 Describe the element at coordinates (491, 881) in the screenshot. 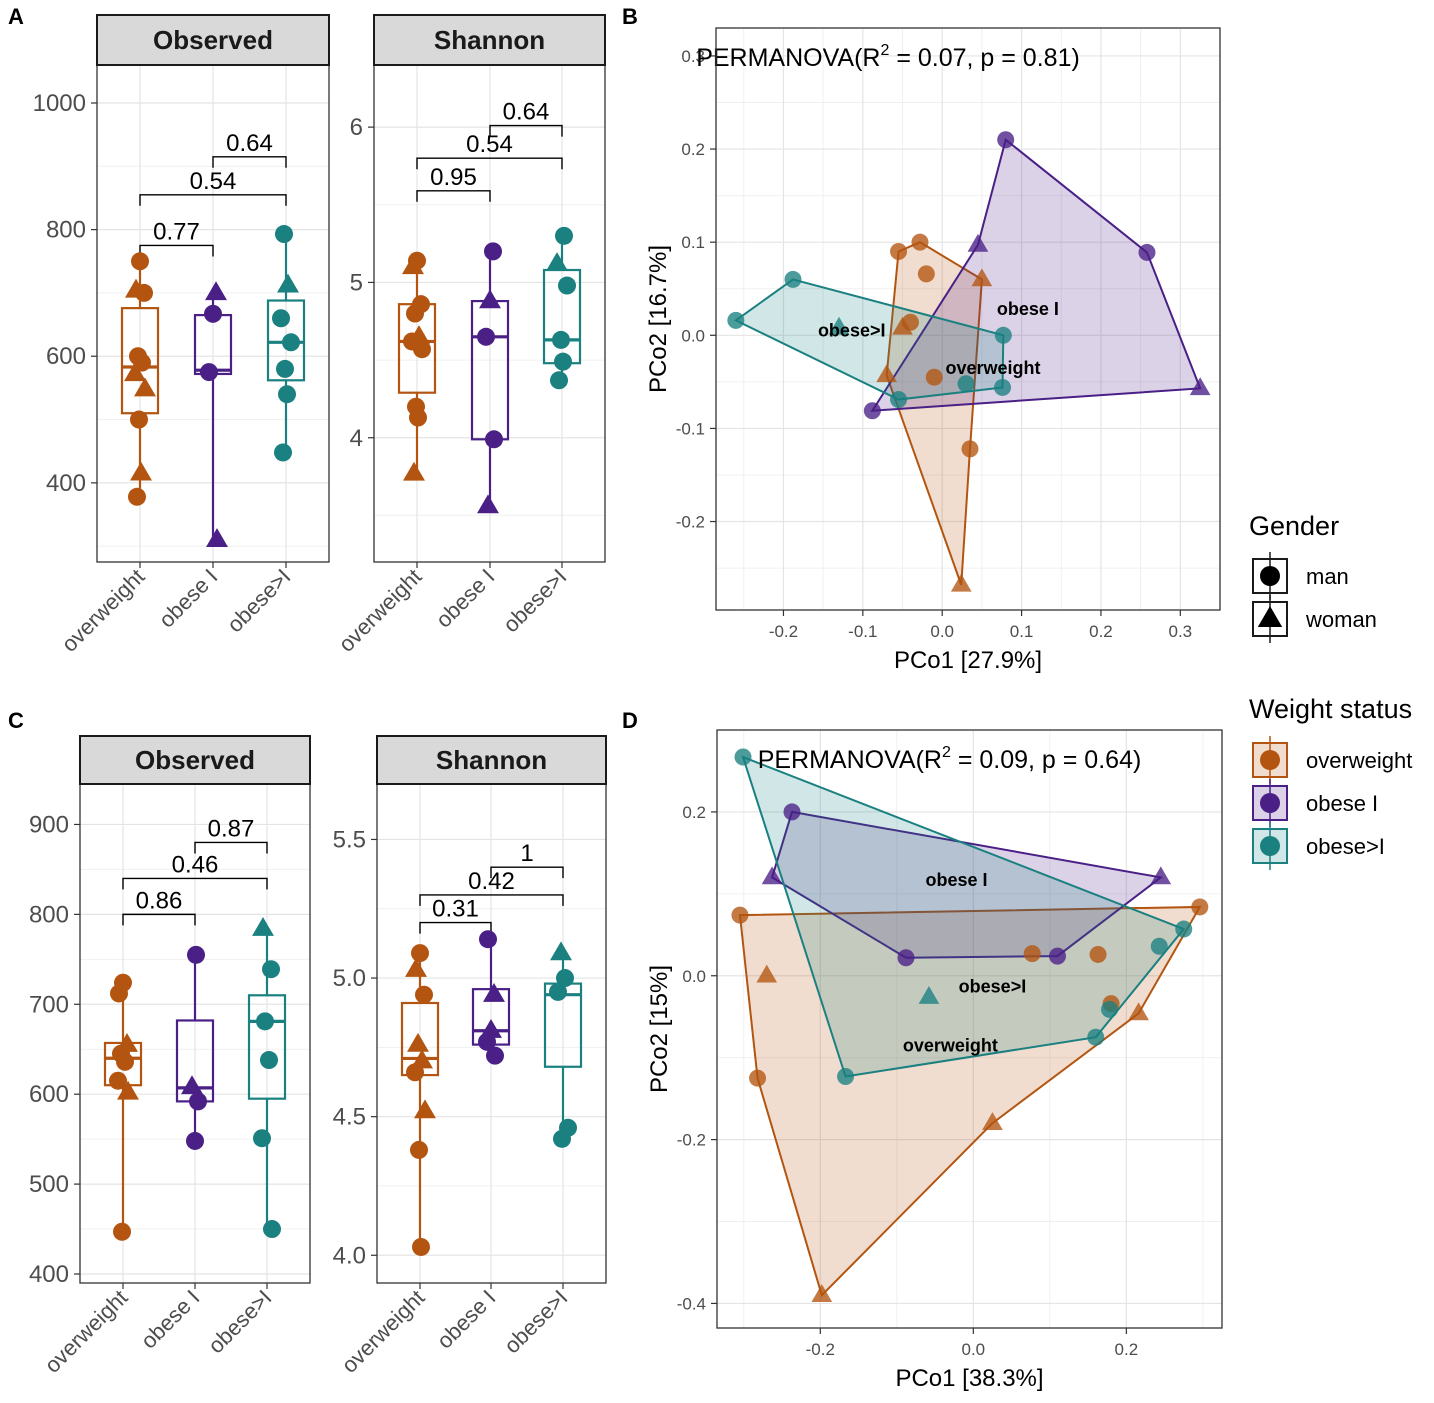

I see `comparison-p-value: 0.42` at that location.